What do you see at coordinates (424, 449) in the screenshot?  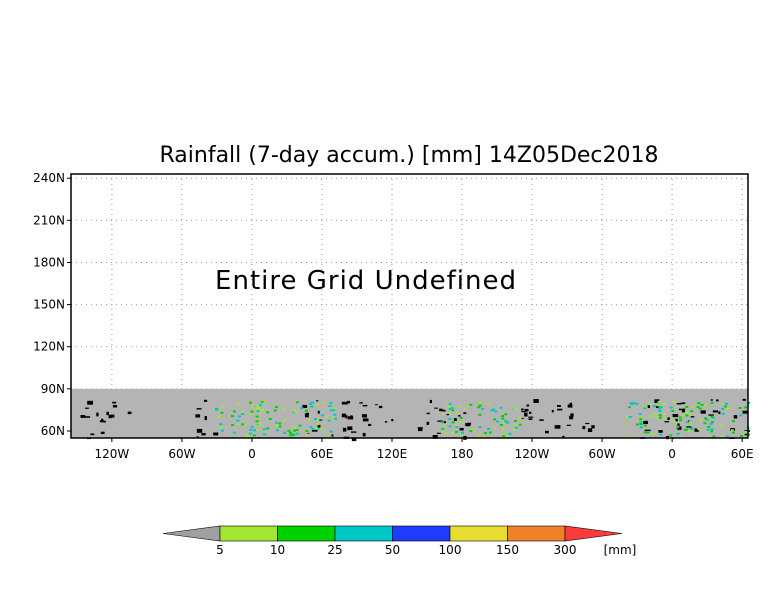 I see `x-axis: 120W 60W 0 60E 120E 180 120W 60W 0 60E` at bounding box center [424, 449].